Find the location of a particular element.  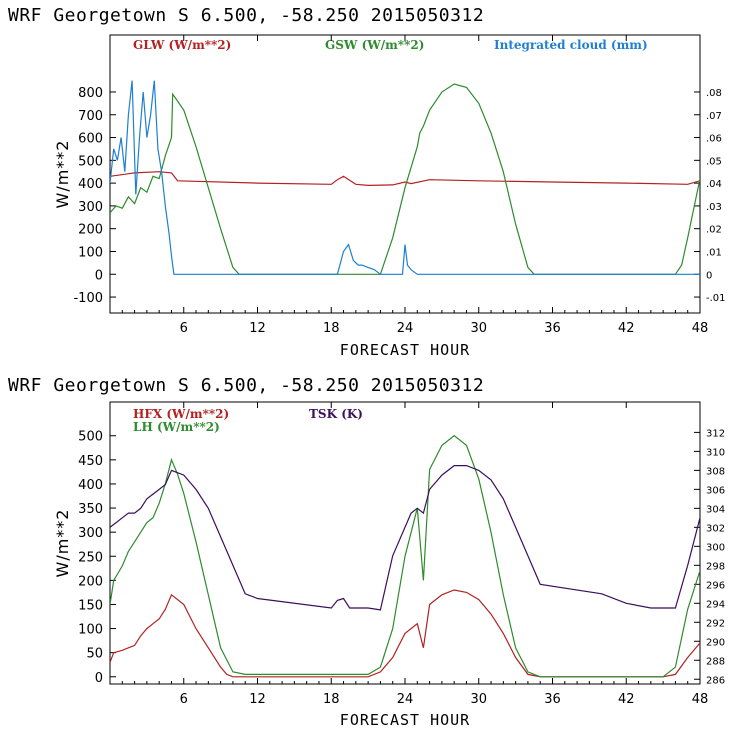

right-tick-label: 302 is located at coordinates (715, 528).